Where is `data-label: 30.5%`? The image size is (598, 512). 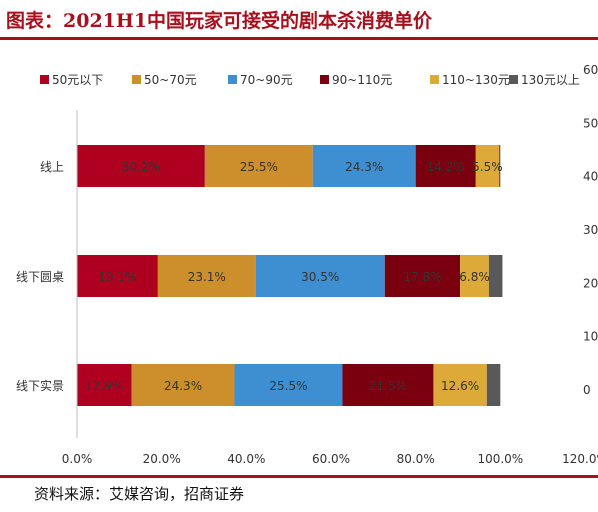 data-label: 30.5% is located at coordinates (320, 277).